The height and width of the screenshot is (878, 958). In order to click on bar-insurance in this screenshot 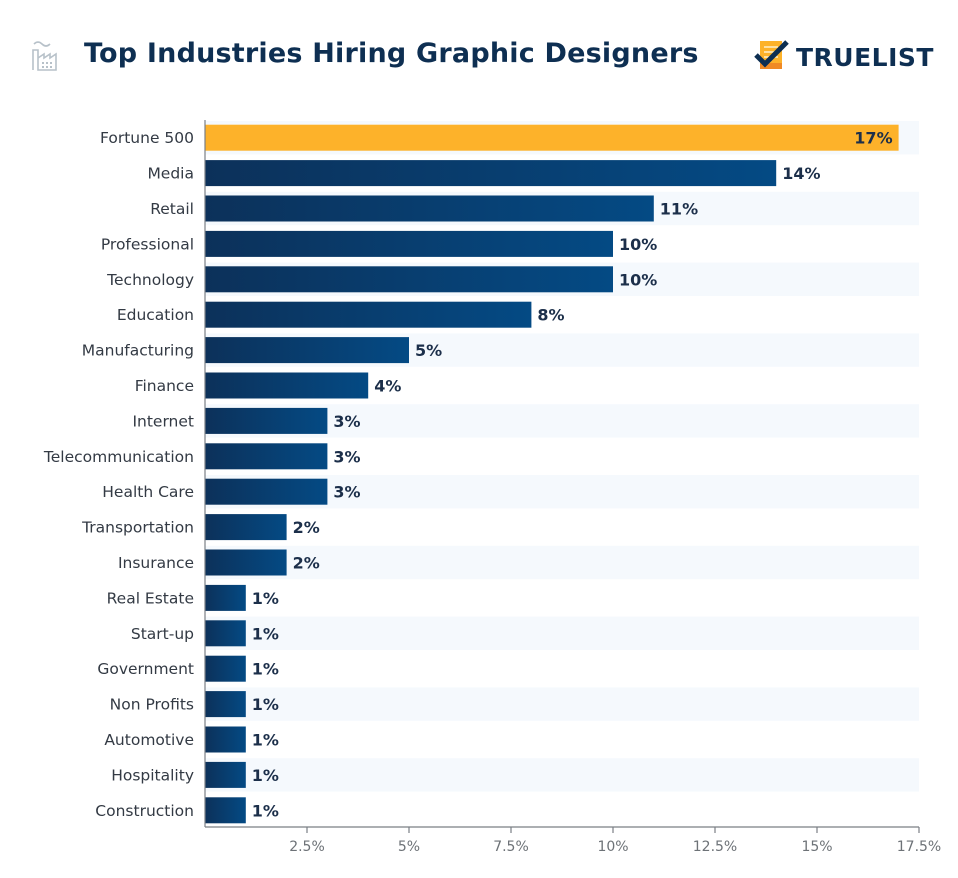, I will do `click(246, 562)`.